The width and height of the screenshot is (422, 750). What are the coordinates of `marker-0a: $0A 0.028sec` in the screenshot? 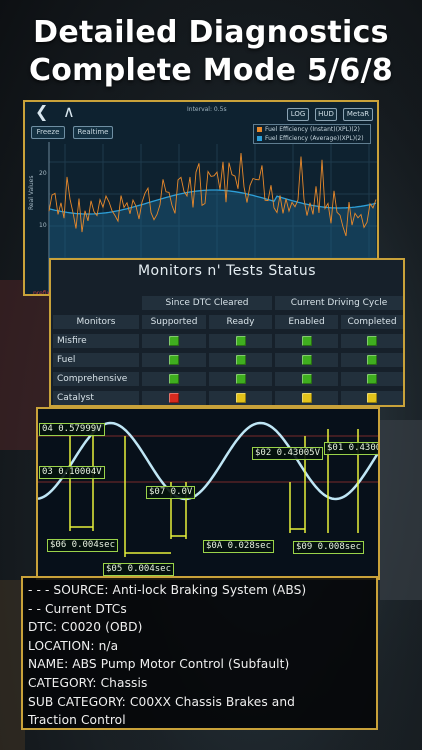 It's located at (239, 546).